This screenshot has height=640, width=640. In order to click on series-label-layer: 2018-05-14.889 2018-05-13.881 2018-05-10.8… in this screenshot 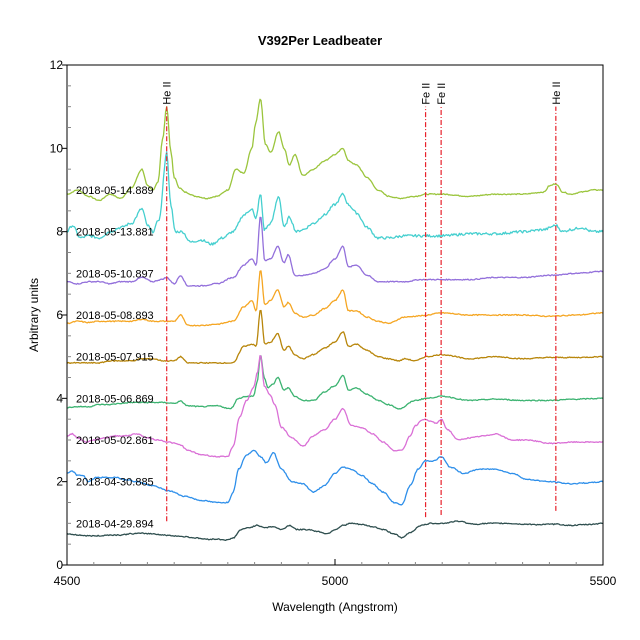, I will do `click(115, 357)`.